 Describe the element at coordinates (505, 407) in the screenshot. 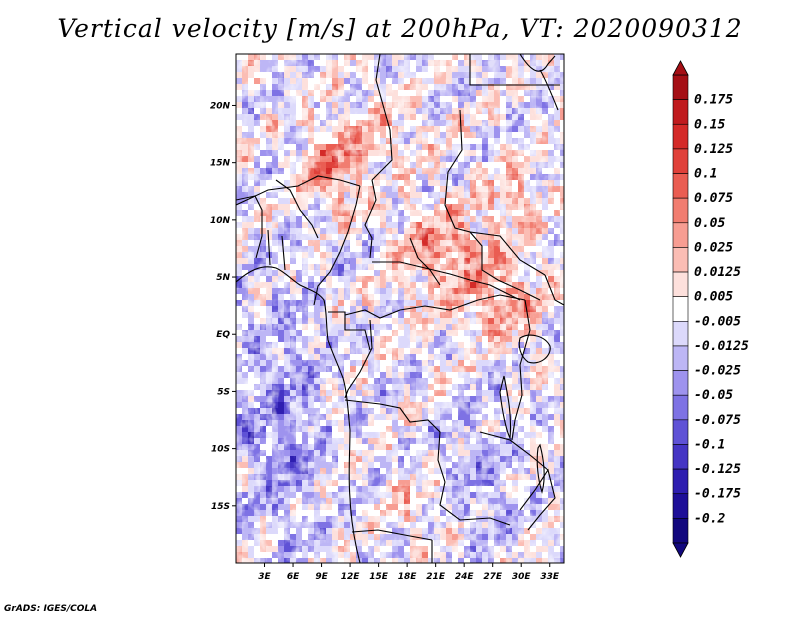

I see `lake-tanganyika` at that location.